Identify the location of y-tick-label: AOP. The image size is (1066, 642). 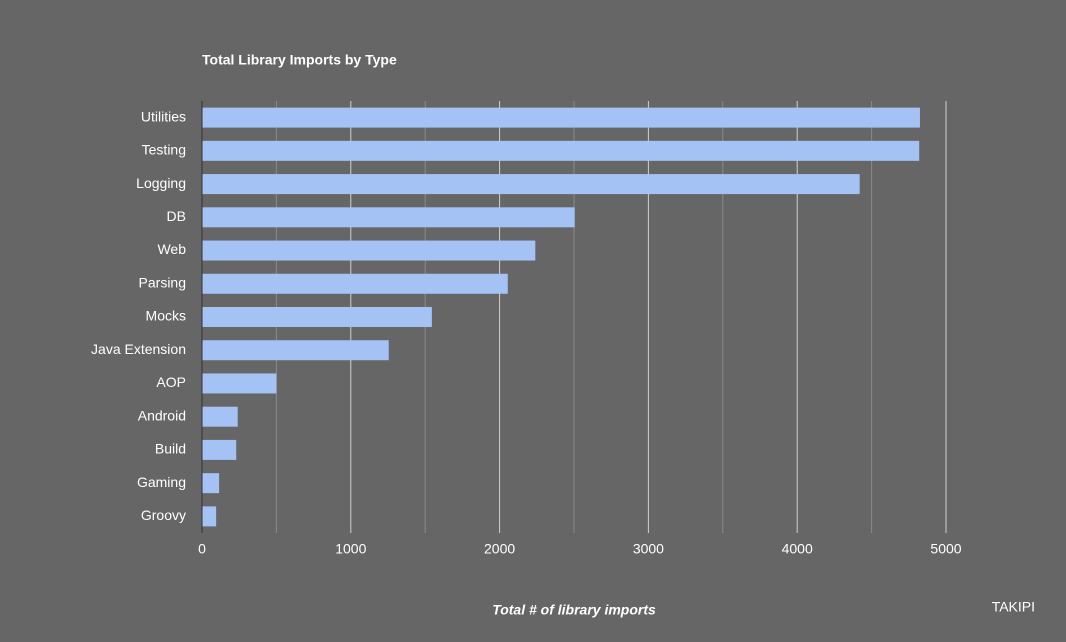
(171, 382).